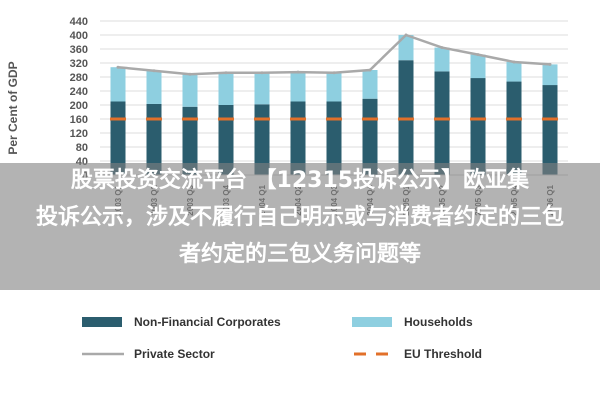 This screenshot has height=400, width=600. What do you see at coordinates (13, 107) in the screenshot?
I see `y-axis-label: Per Cent of GDP` at bounding box center [13, 107].